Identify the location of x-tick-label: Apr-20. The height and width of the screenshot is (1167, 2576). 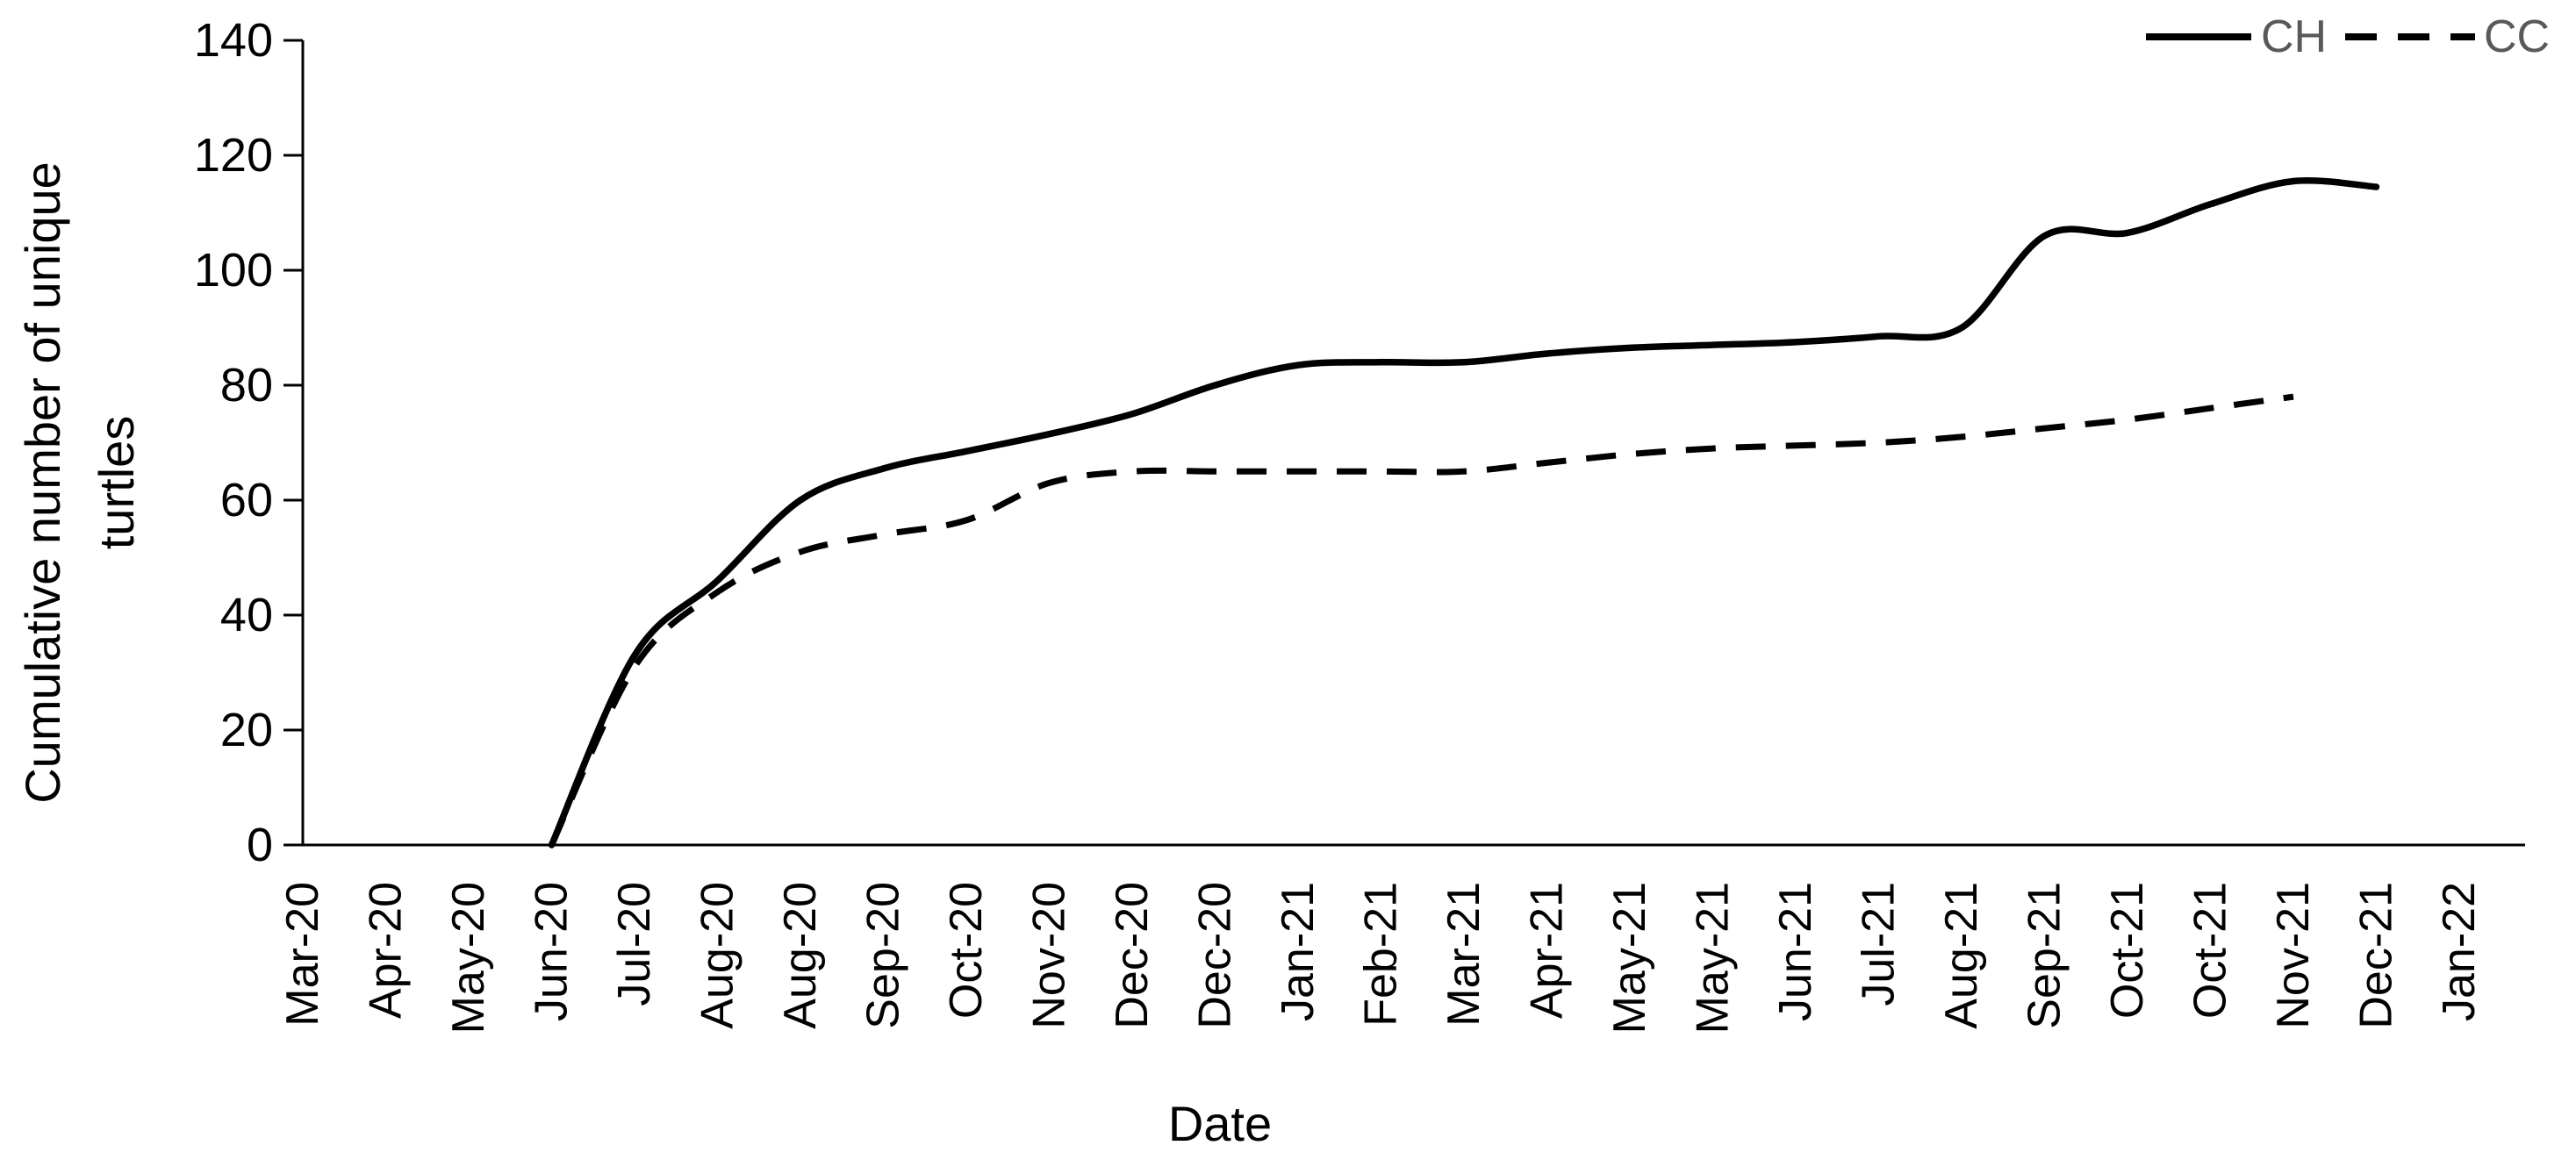
(386, 950).